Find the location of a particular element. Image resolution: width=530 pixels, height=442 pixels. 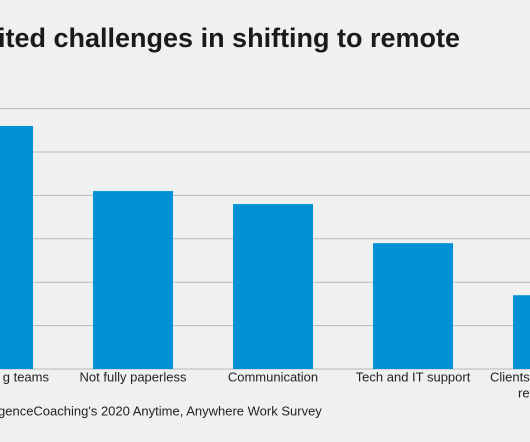

chart-title: ited challenges in shifting to remote is located at coordinates (230, 38).